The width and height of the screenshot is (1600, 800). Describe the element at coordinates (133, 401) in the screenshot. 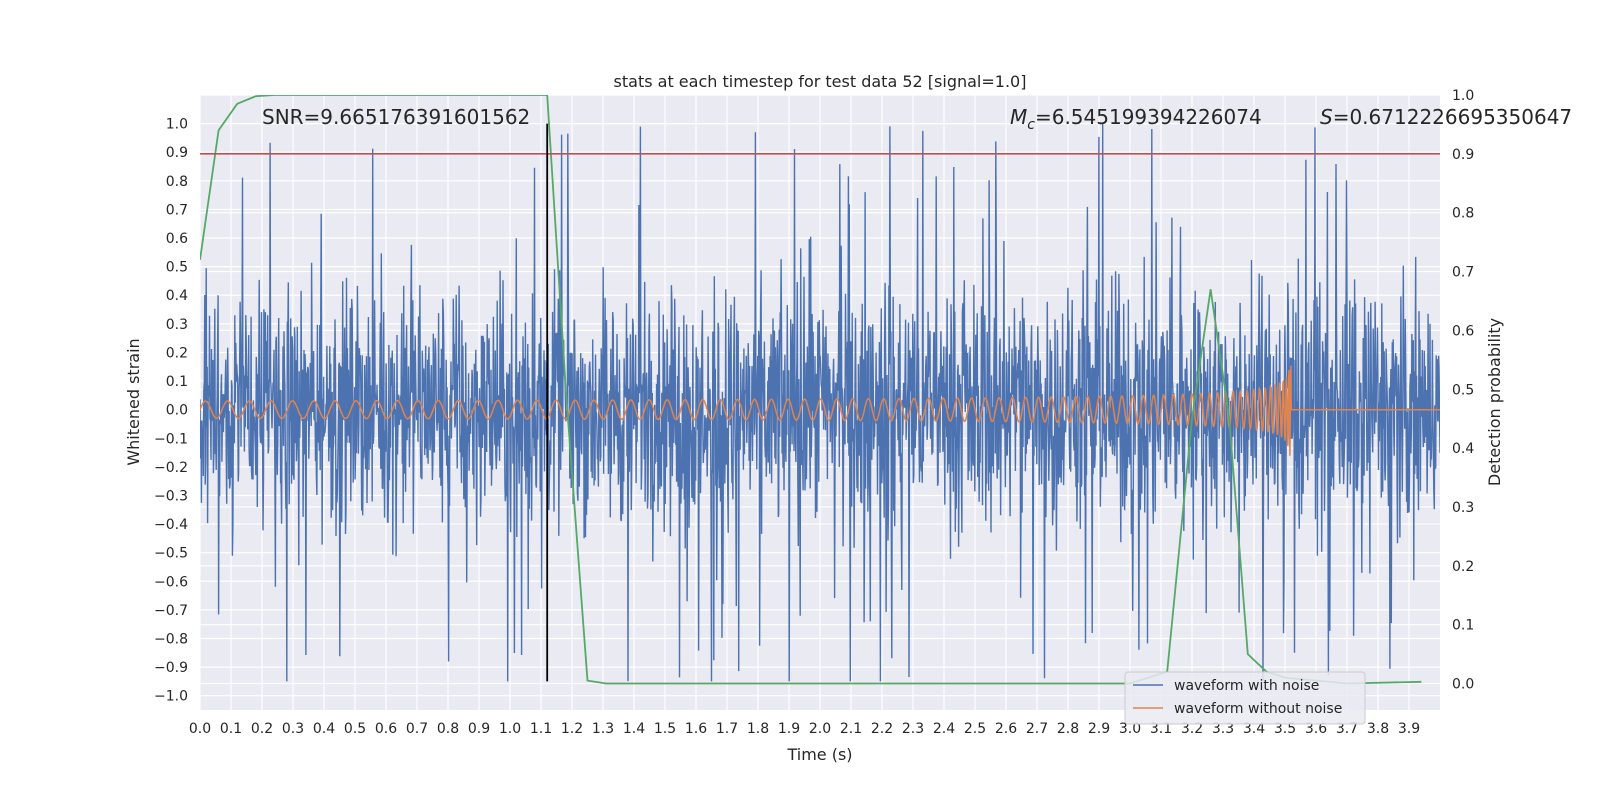

I see `y-axis-label: Whitened strain` at that location.